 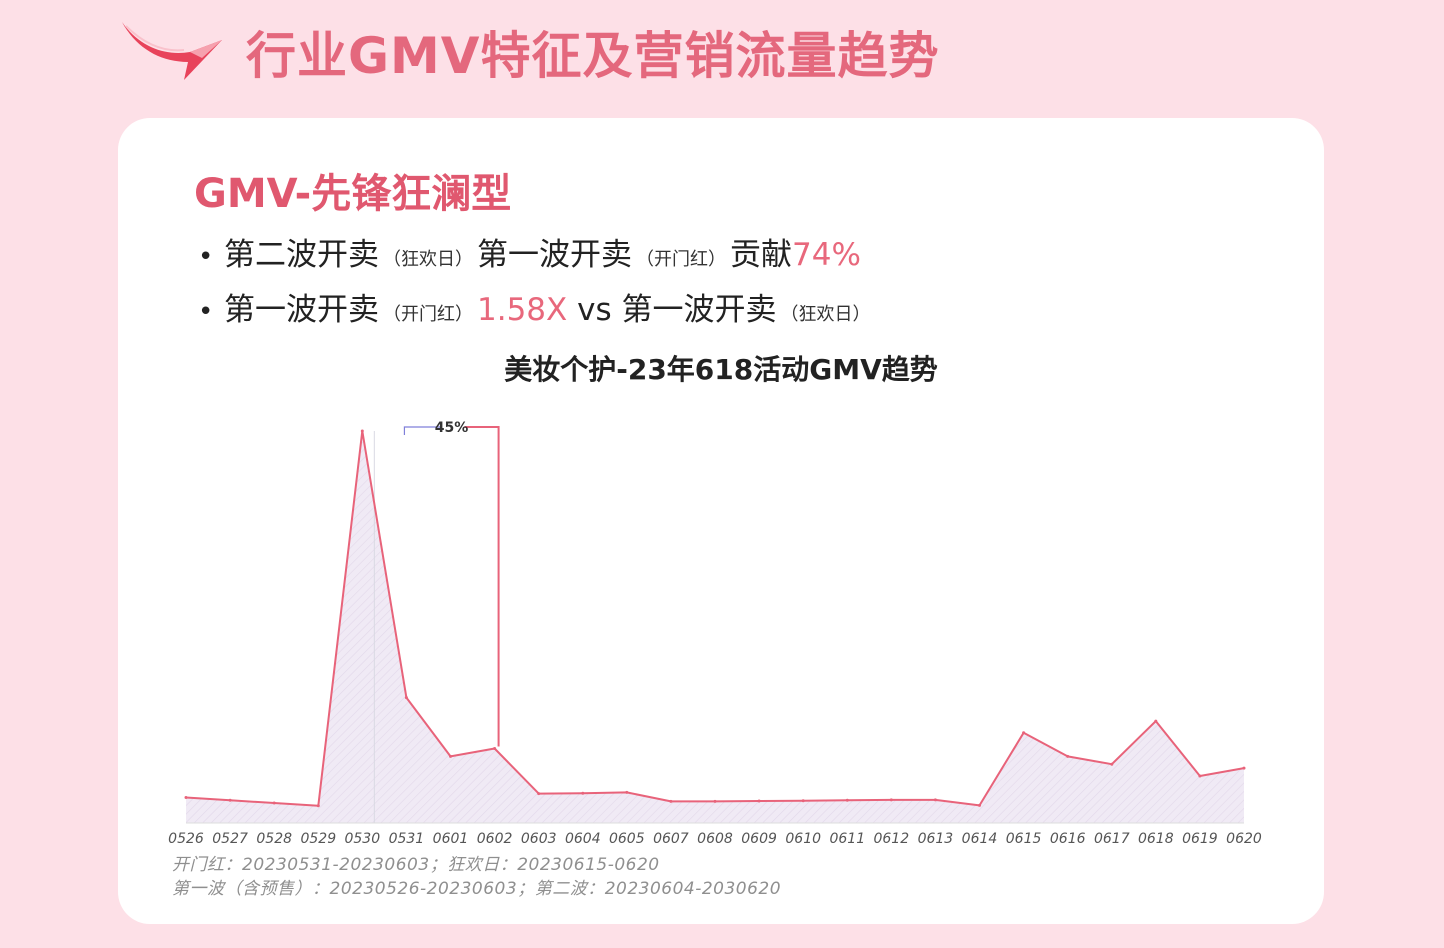 What do you see at coordinates (416, 865) in the screenshot?
I see `footnote-dates-1: 开门红：20230531-20230603；狂欢日：20230615-0620` at bounding box center [416, 865].